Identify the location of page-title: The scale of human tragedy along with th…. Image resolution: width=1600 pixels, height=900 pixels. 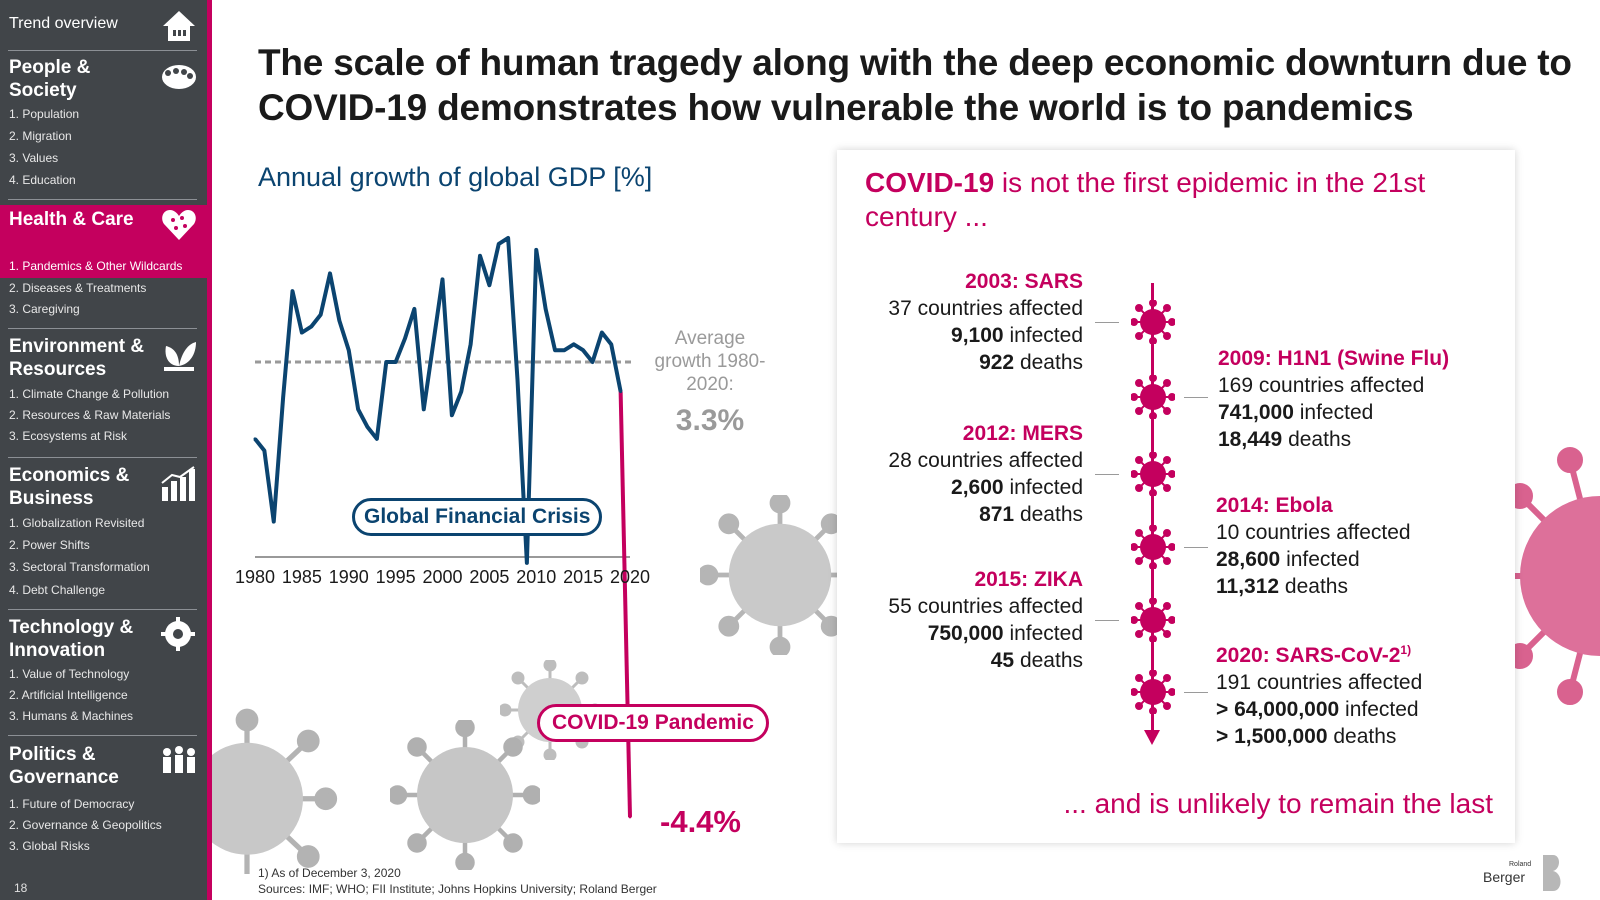
(915, 85).